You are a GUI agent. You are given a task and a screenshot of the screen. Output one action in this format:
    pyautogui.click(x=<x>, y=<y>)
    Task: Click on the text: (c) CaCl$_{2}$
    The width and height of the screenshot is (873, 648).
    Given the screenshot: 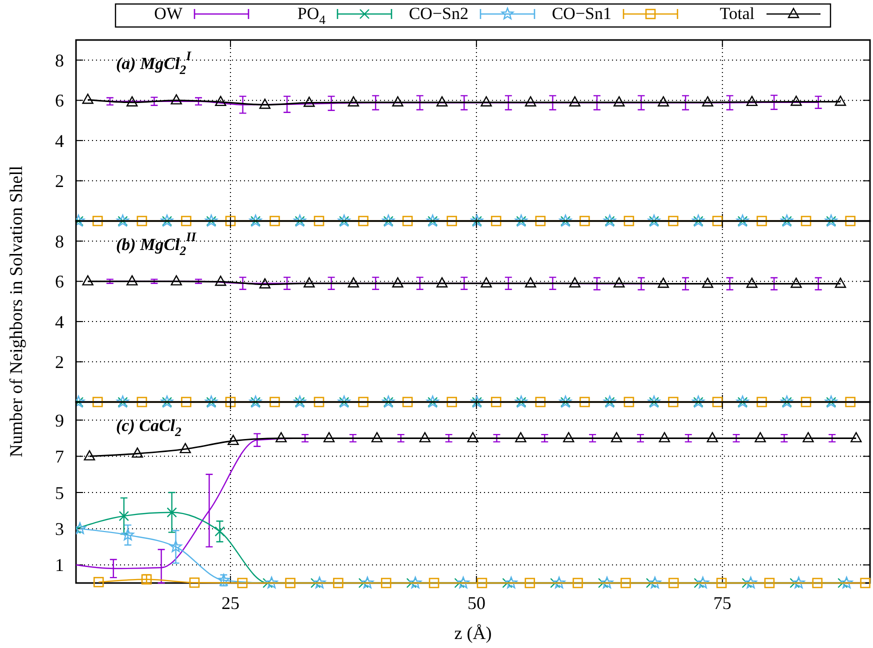 What is the action you would take?
    pyautogui.click(x=149, y=427)
    